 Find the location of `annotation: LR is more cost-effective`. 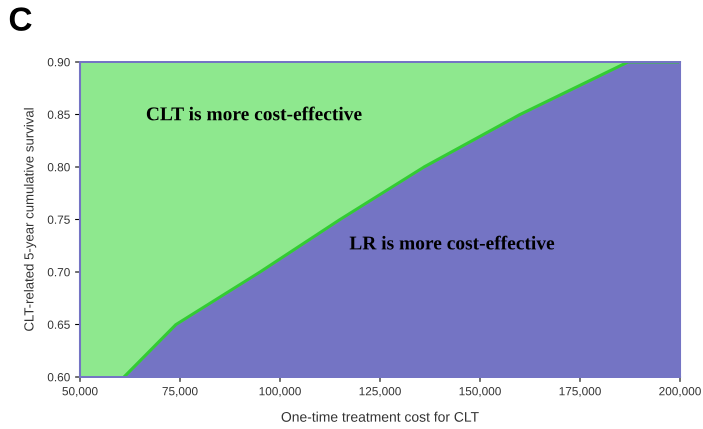

annotation: LR is more cost-effective is located at coordinates (452, 243).